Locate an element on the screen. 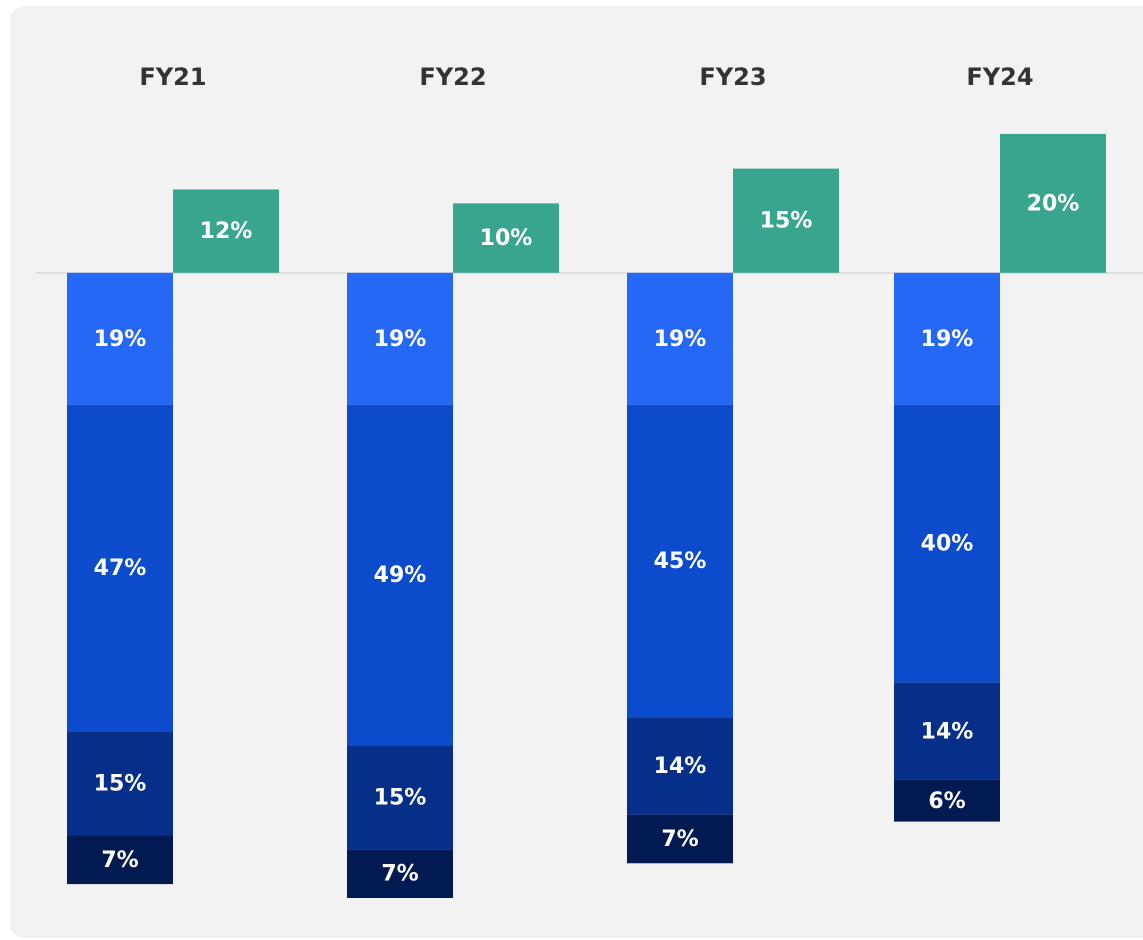  category-label: FY22 is located at coordinates (452, 77).